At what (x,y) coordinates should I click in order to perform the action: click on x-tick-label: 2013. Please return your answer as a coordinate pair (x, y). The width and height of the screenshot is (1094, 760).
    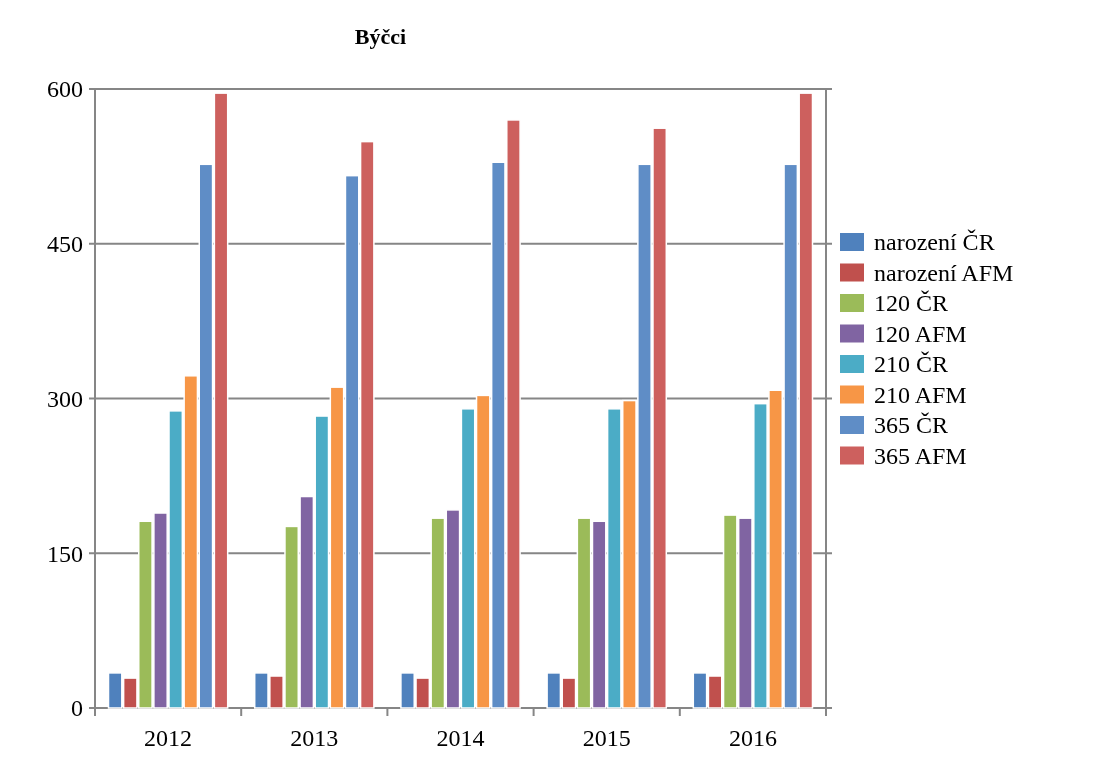
    Looking at the image, I should click on (314, 738).